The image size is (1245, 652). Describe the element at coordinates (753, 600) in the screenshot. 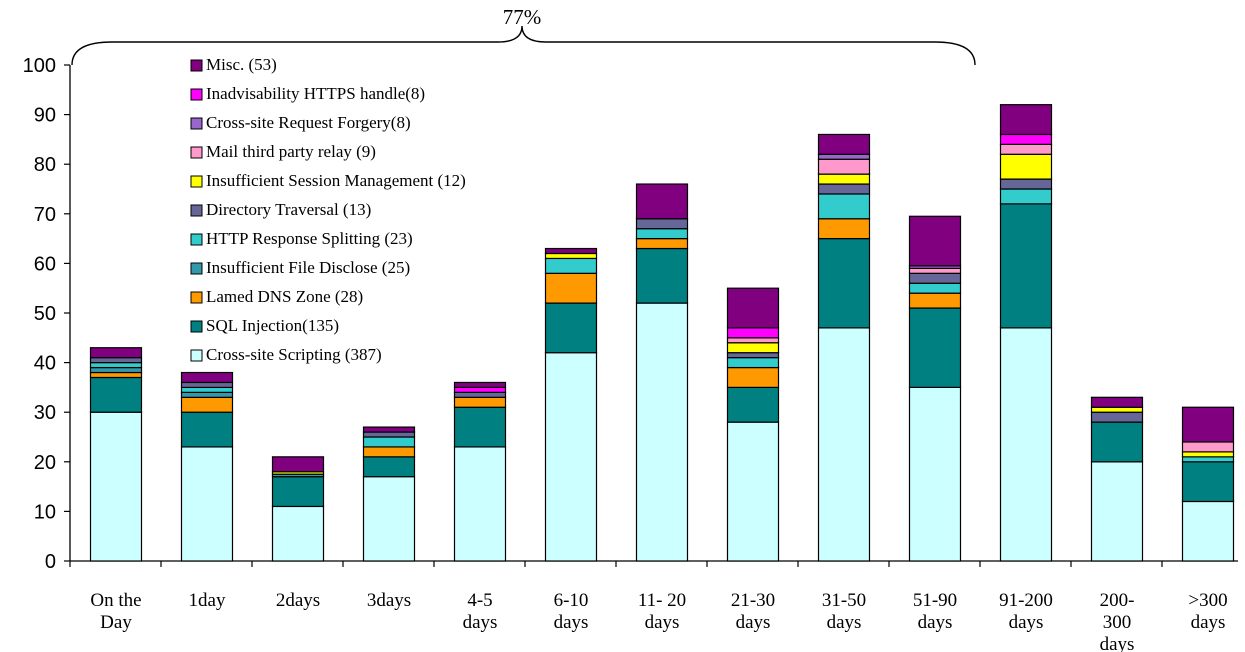

I see `category-label: 21-30` at that location.